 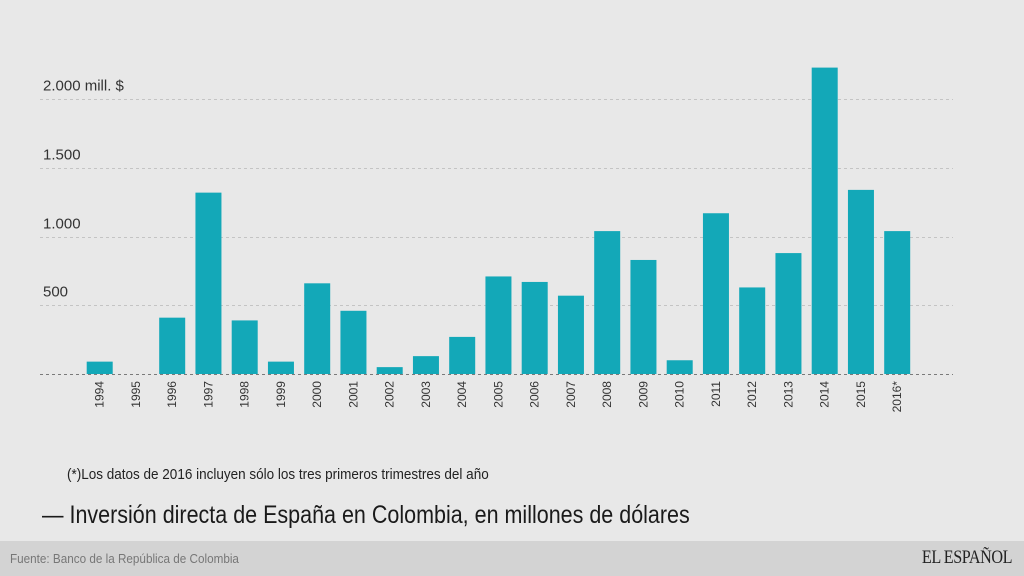 What do you see at coordinates (535, 394) in the screenshot?
I see `x-tick-label: 2006` at bounding box center [535, 394].